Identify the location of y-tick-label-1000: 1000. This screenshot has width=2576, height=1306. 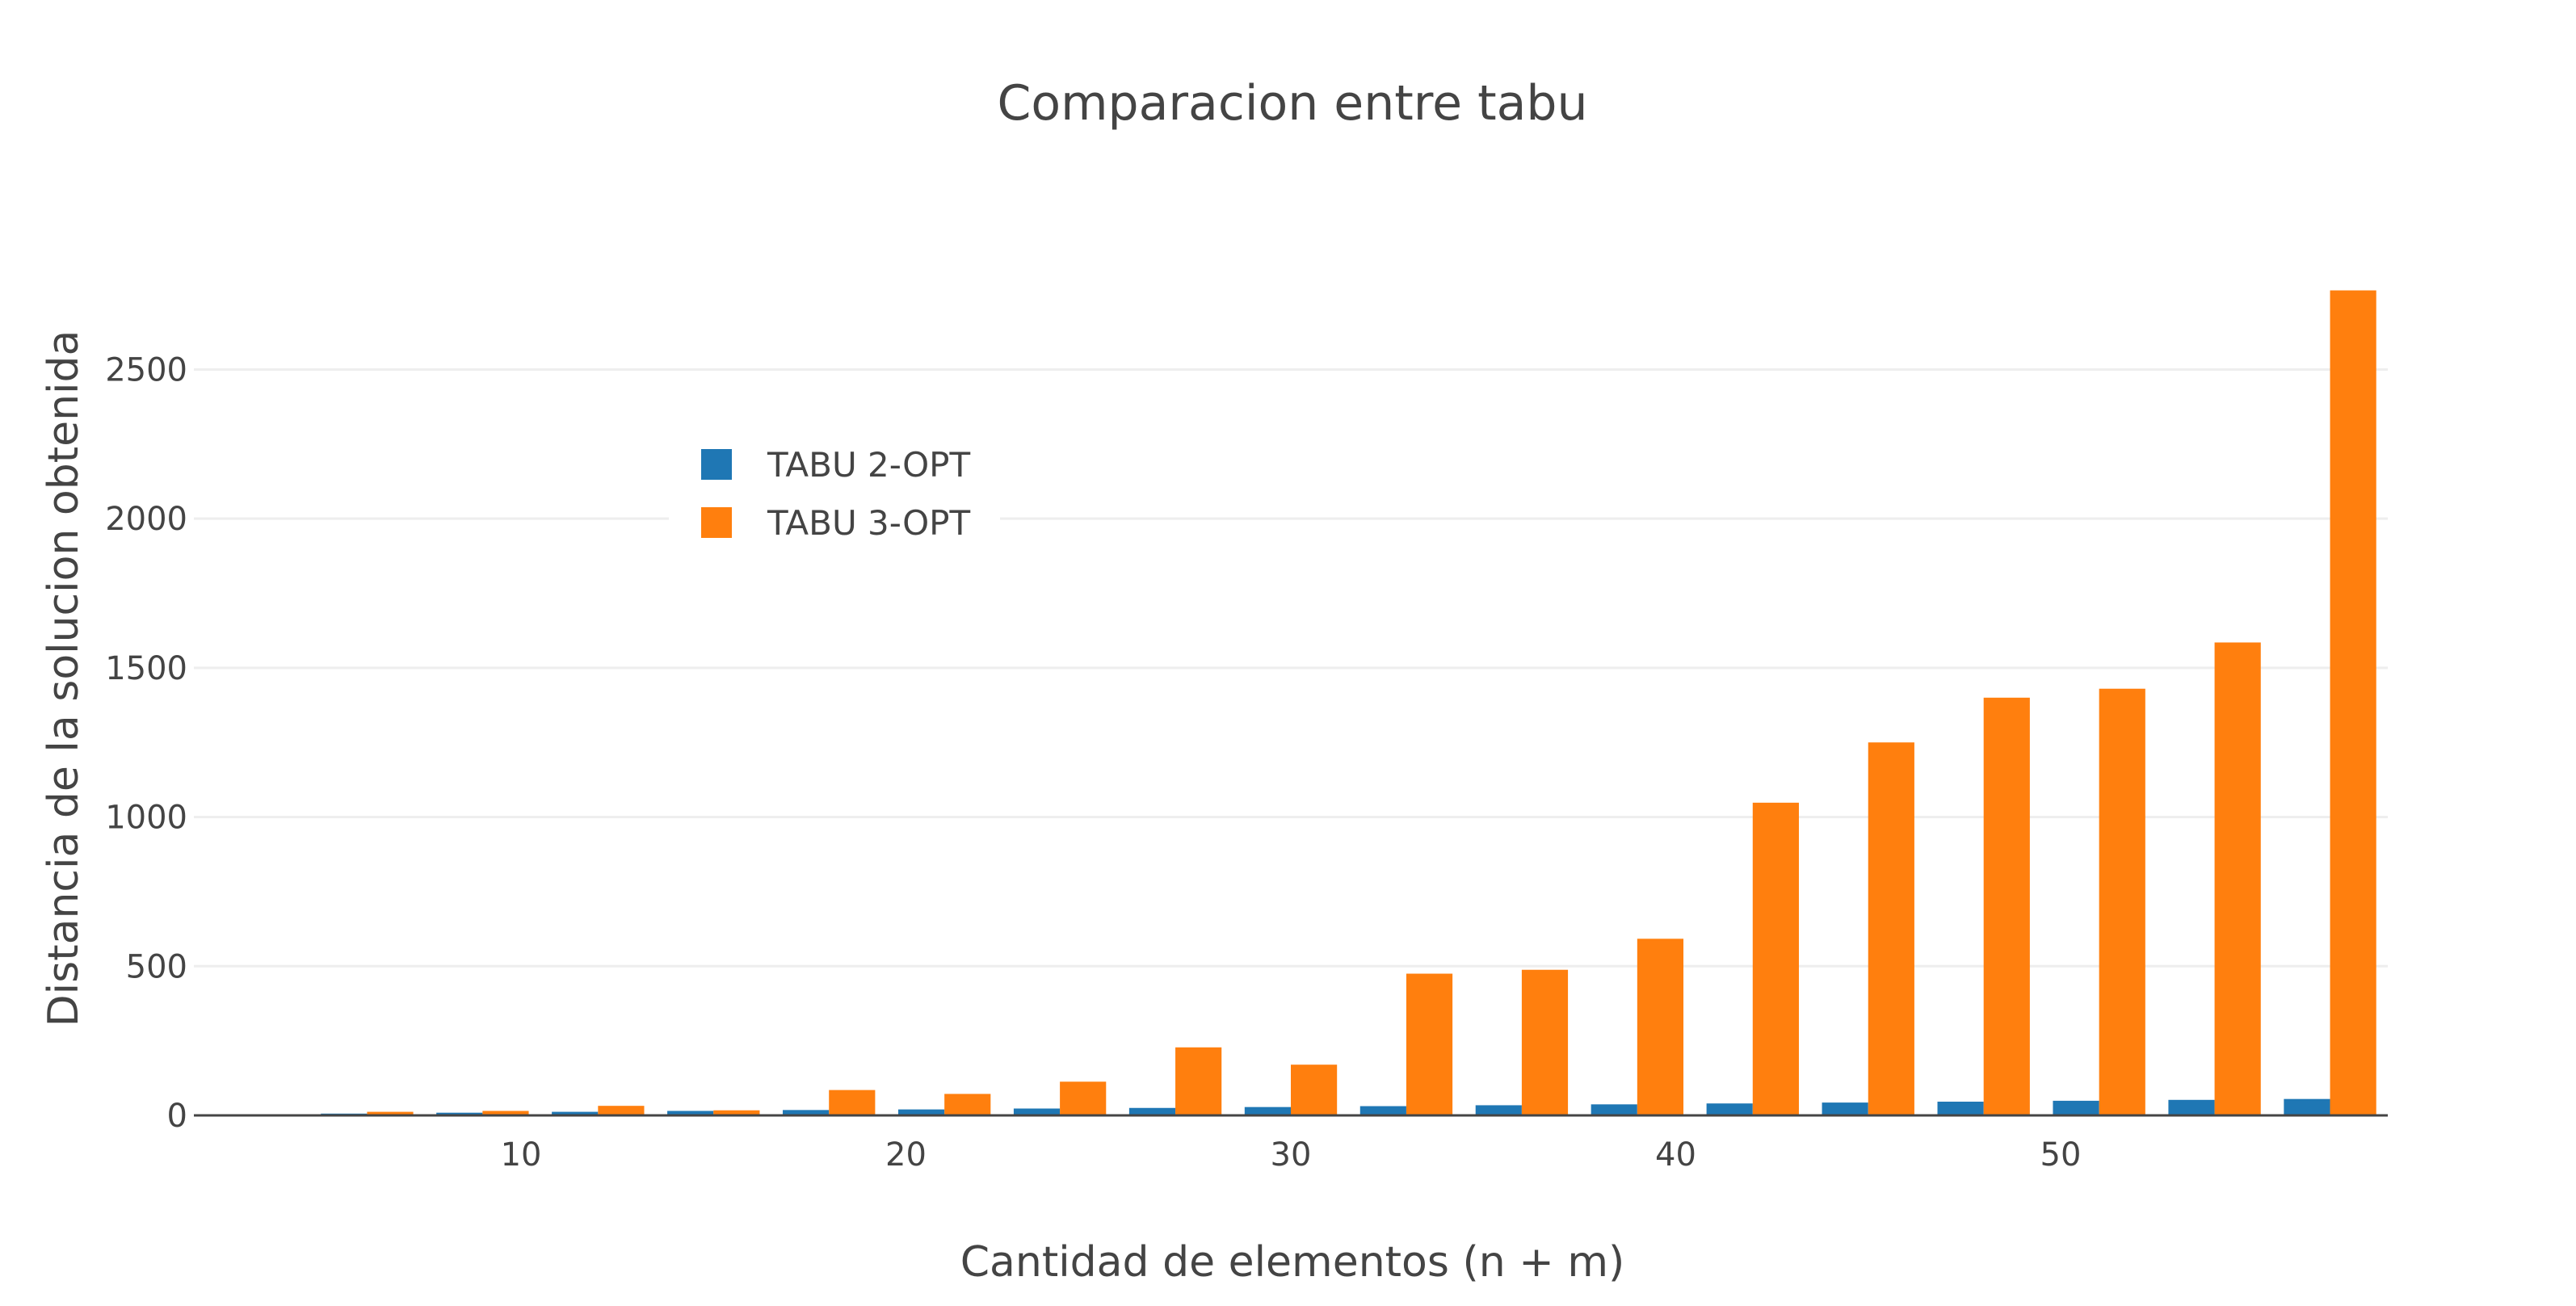
(146, 818).